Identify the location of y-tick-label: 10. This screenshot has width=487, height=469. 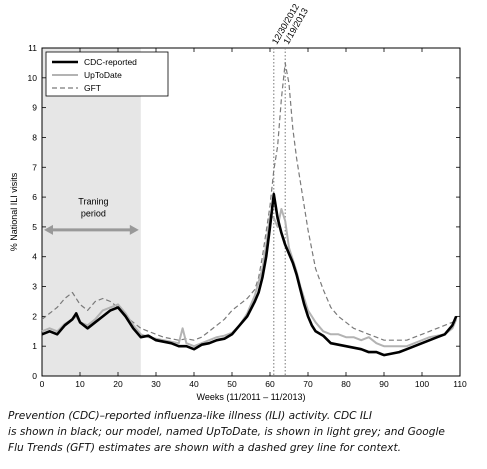
(33, 78).